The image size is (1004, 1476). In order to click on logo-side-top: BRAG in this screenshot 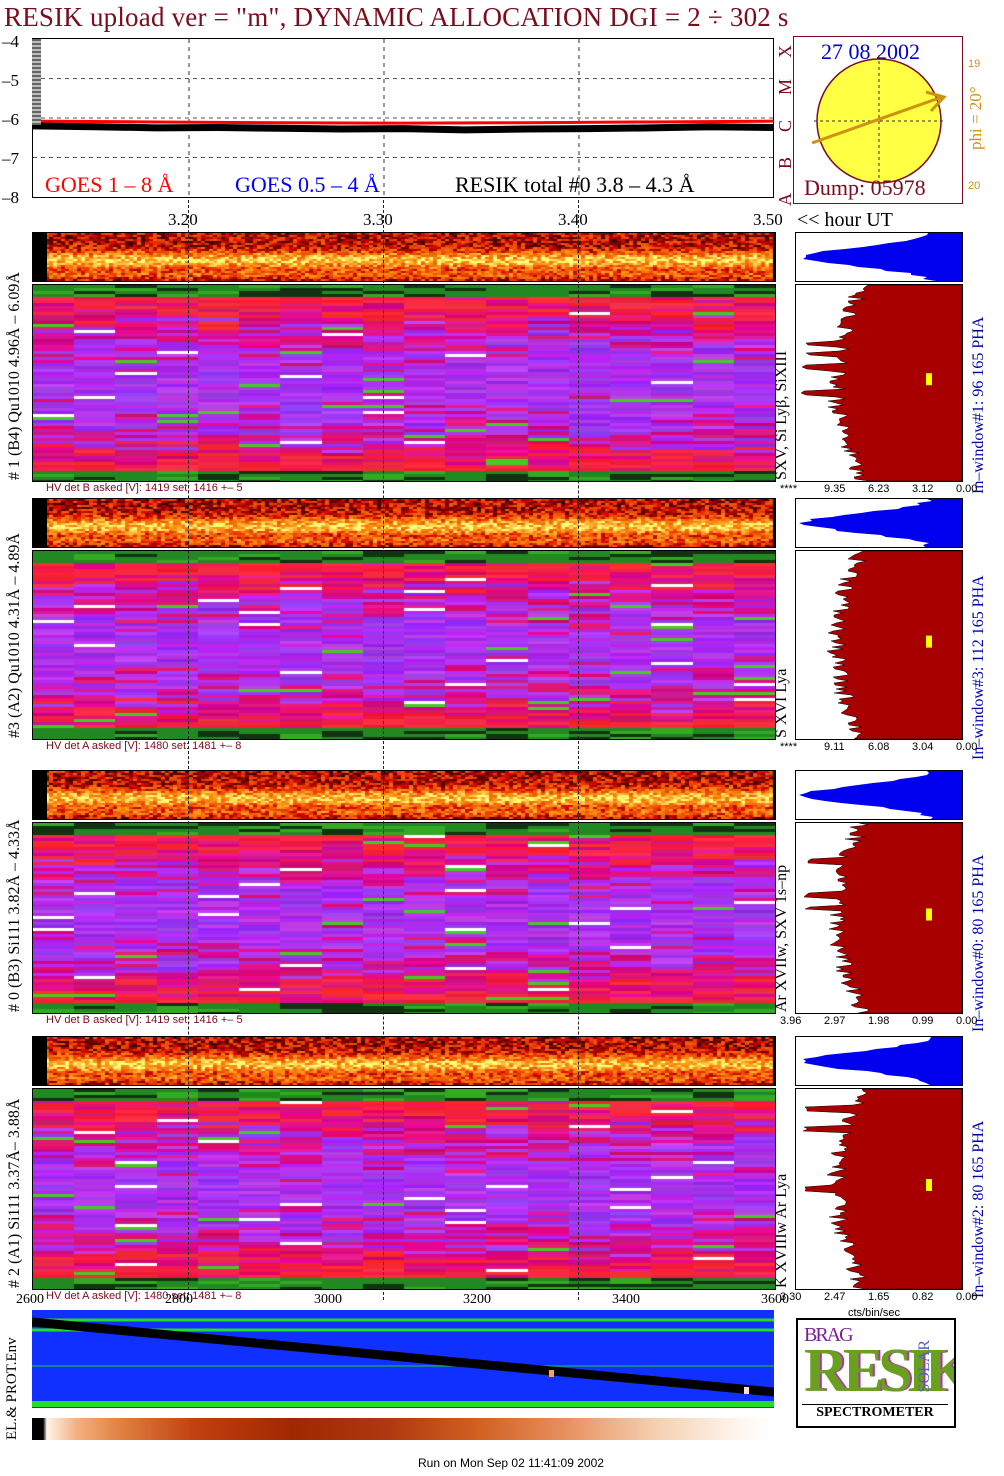, I will do `click(829, 1335)`.